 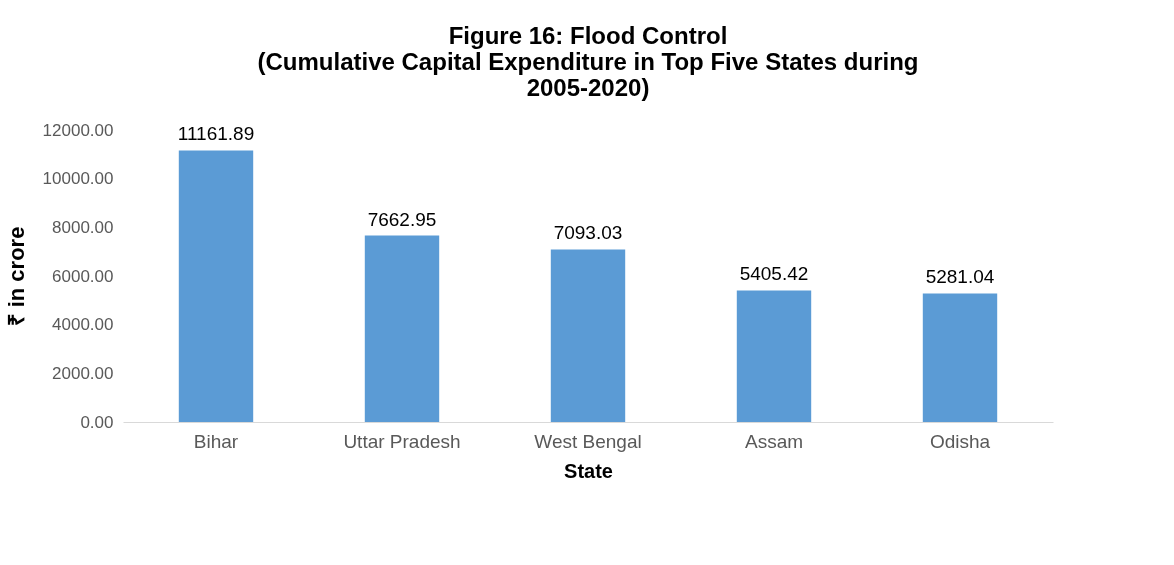 What do you see at coordinates (16, 276) in the screenshot?
I see `y-axis-title: ₹ in crore` at bounding box center [16, 276].